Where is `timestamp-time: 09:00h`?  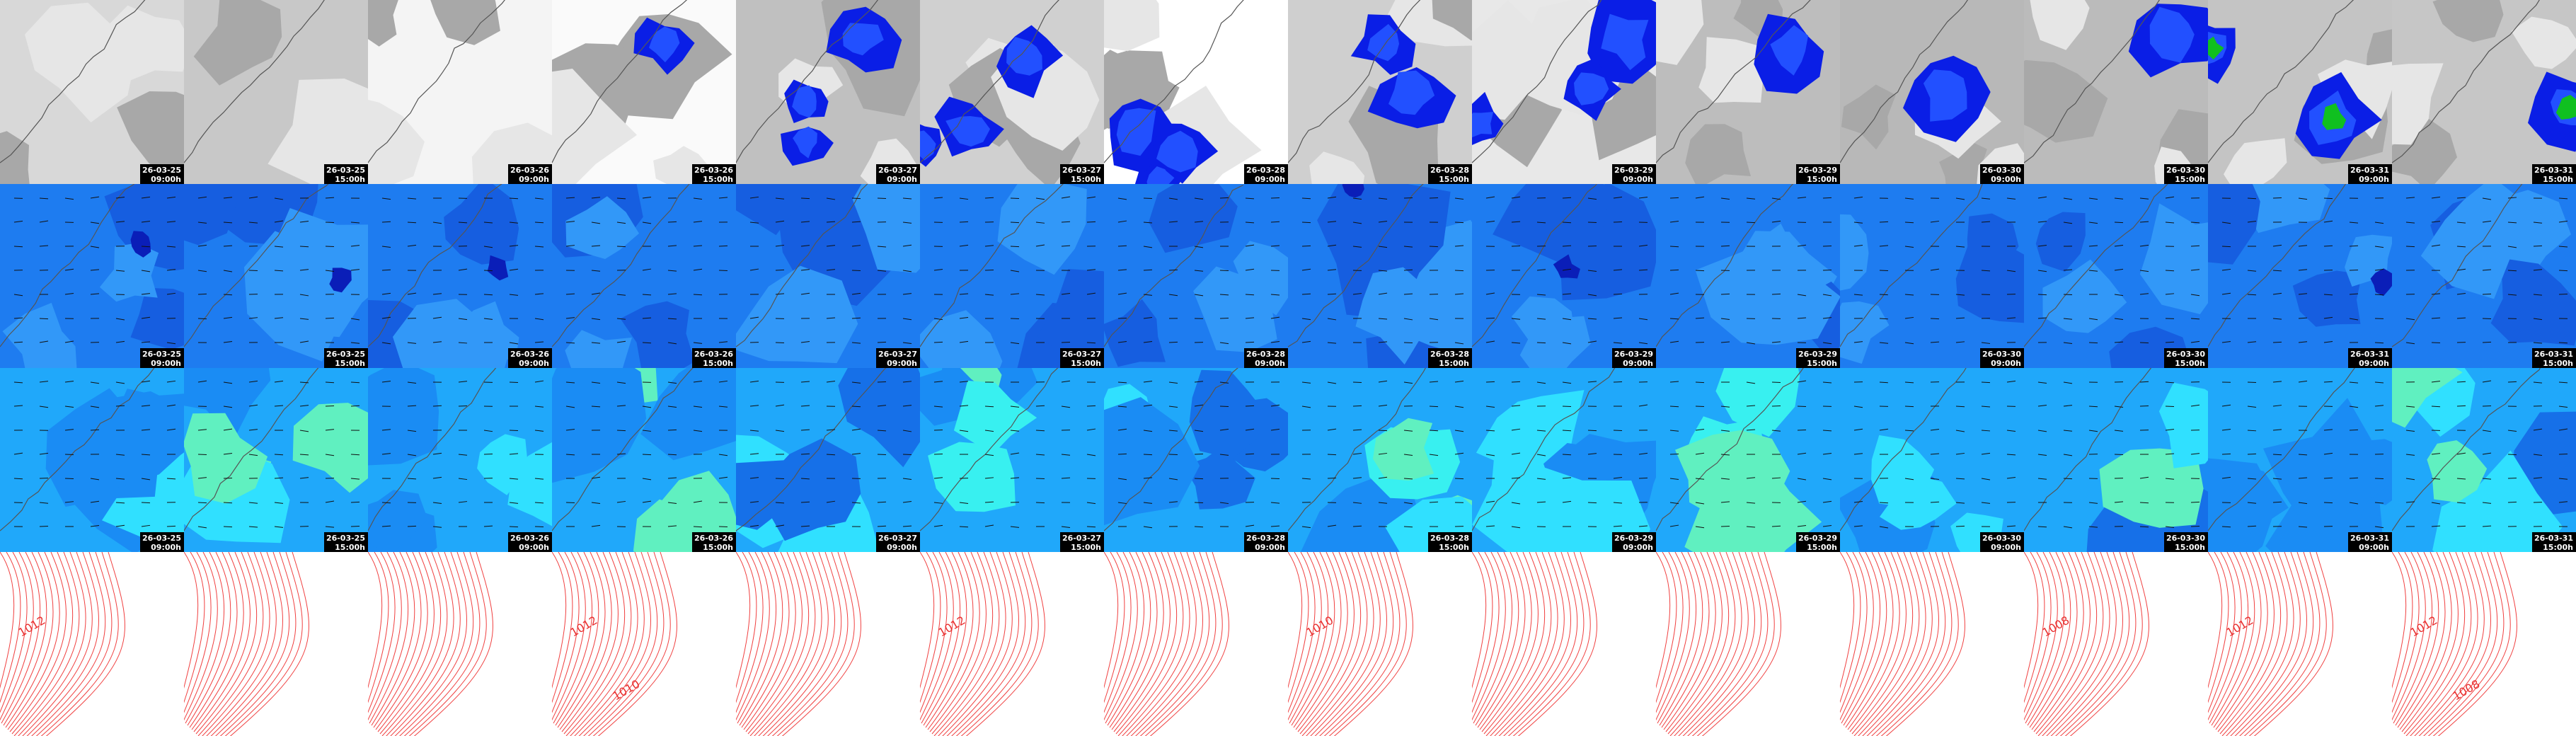
timestamp-time: 09:00h is located at coordinates (2006, 547).